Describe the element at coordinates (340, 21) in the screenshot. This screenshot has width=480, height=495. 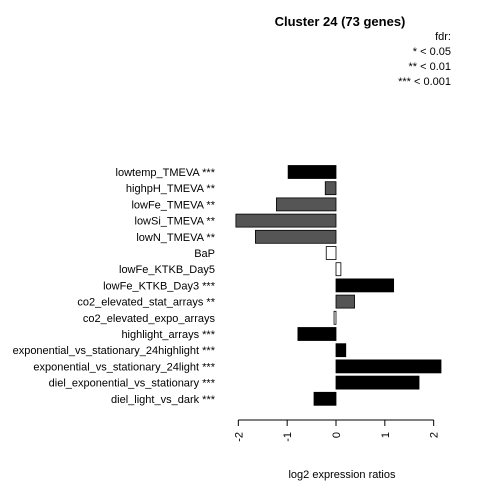
I see `chart-title: Cluster 24 (73 genes)` at that location.